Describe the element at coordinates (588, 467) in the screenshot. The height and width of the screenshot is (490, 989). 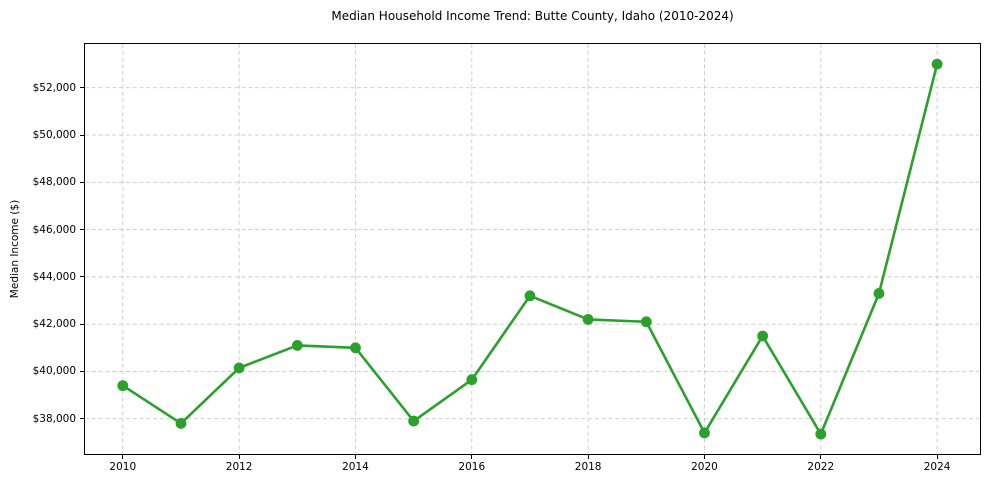
I see `x-tick-label: 2018` at that location.